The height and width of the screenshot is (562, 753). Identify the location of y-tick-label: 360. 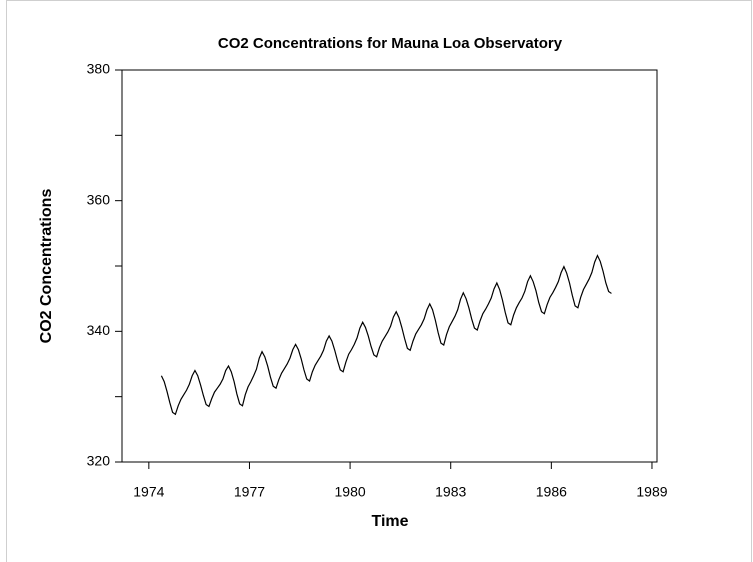
(99, 199).